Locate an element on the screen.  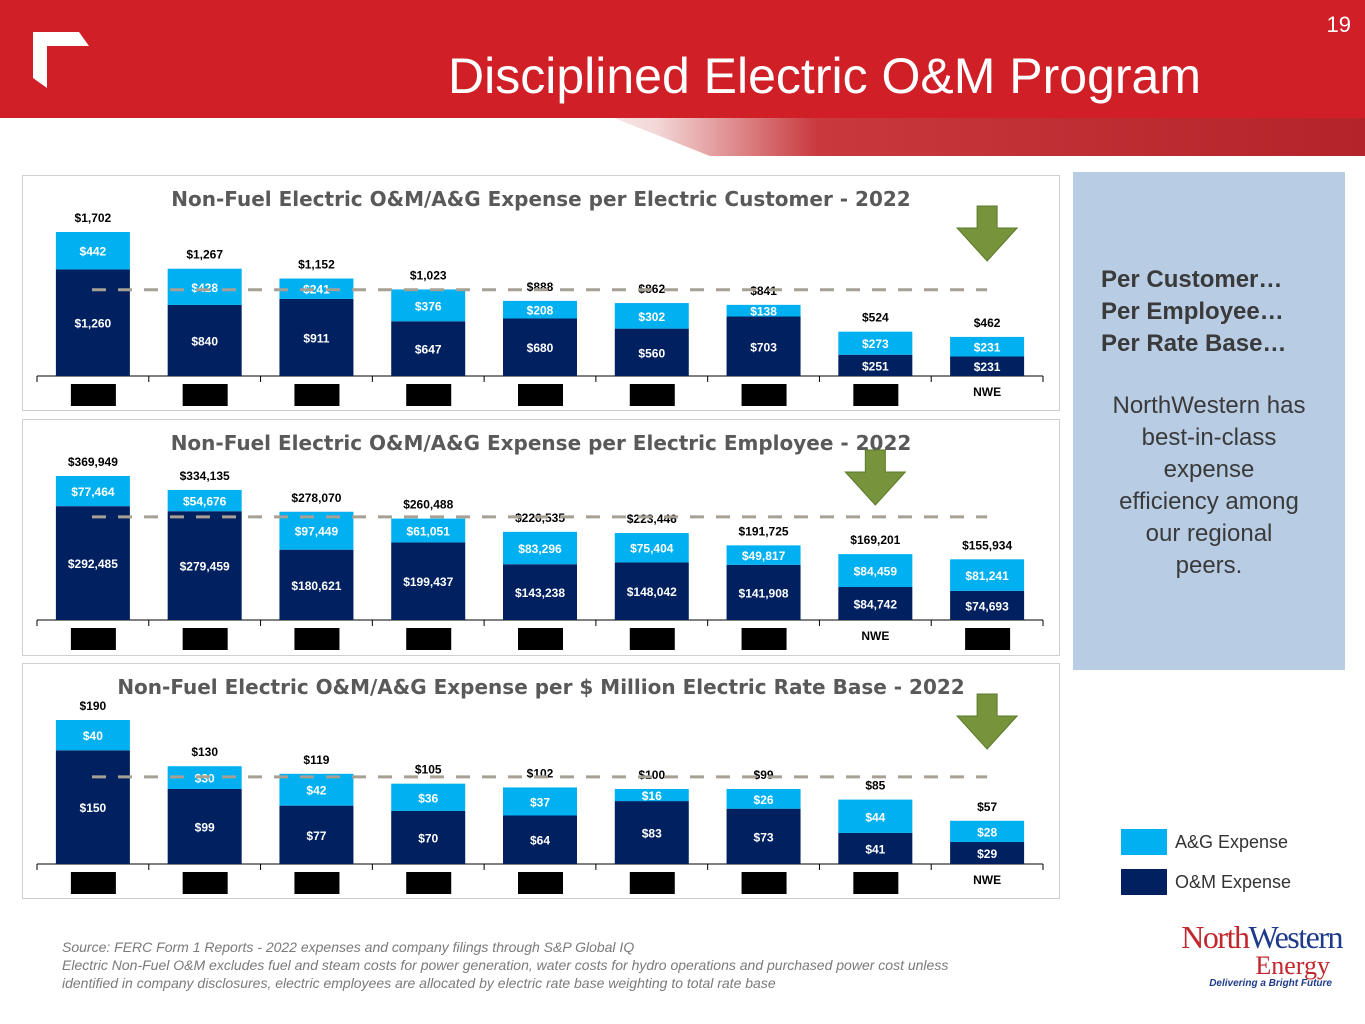
bar-total-label: $102 is located at coordinates (540, 773).